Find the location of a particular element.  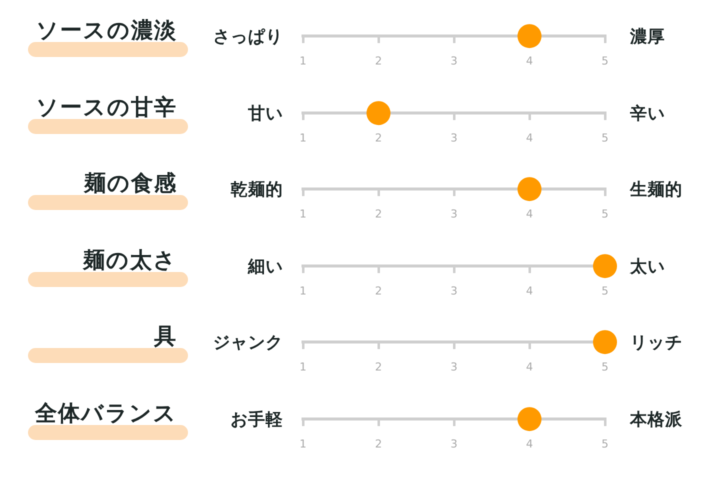

text: 甘い is located at coordinates (265, 114).